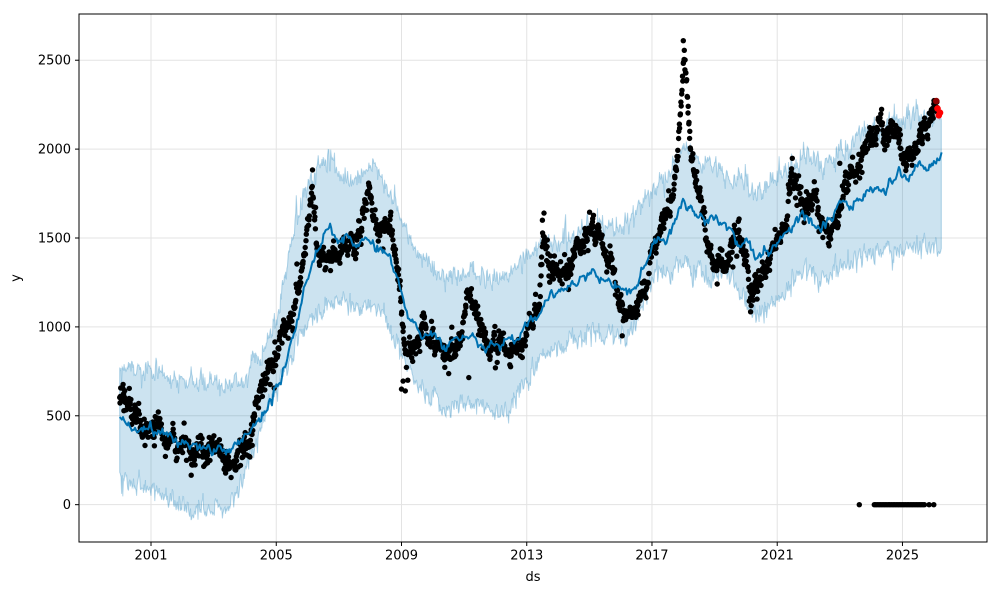  Describe the element at coordinates (940, 112) in the screenshot. I see `anomaly-point` at that location.